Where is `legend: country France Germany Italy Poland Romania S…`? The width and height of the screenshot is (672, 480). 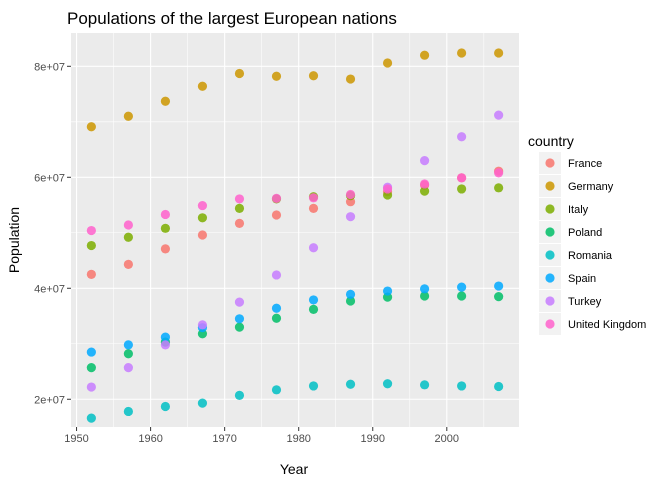
legend: country France Germany Italy Poland Romania S… is located at coordinates (587, 234).